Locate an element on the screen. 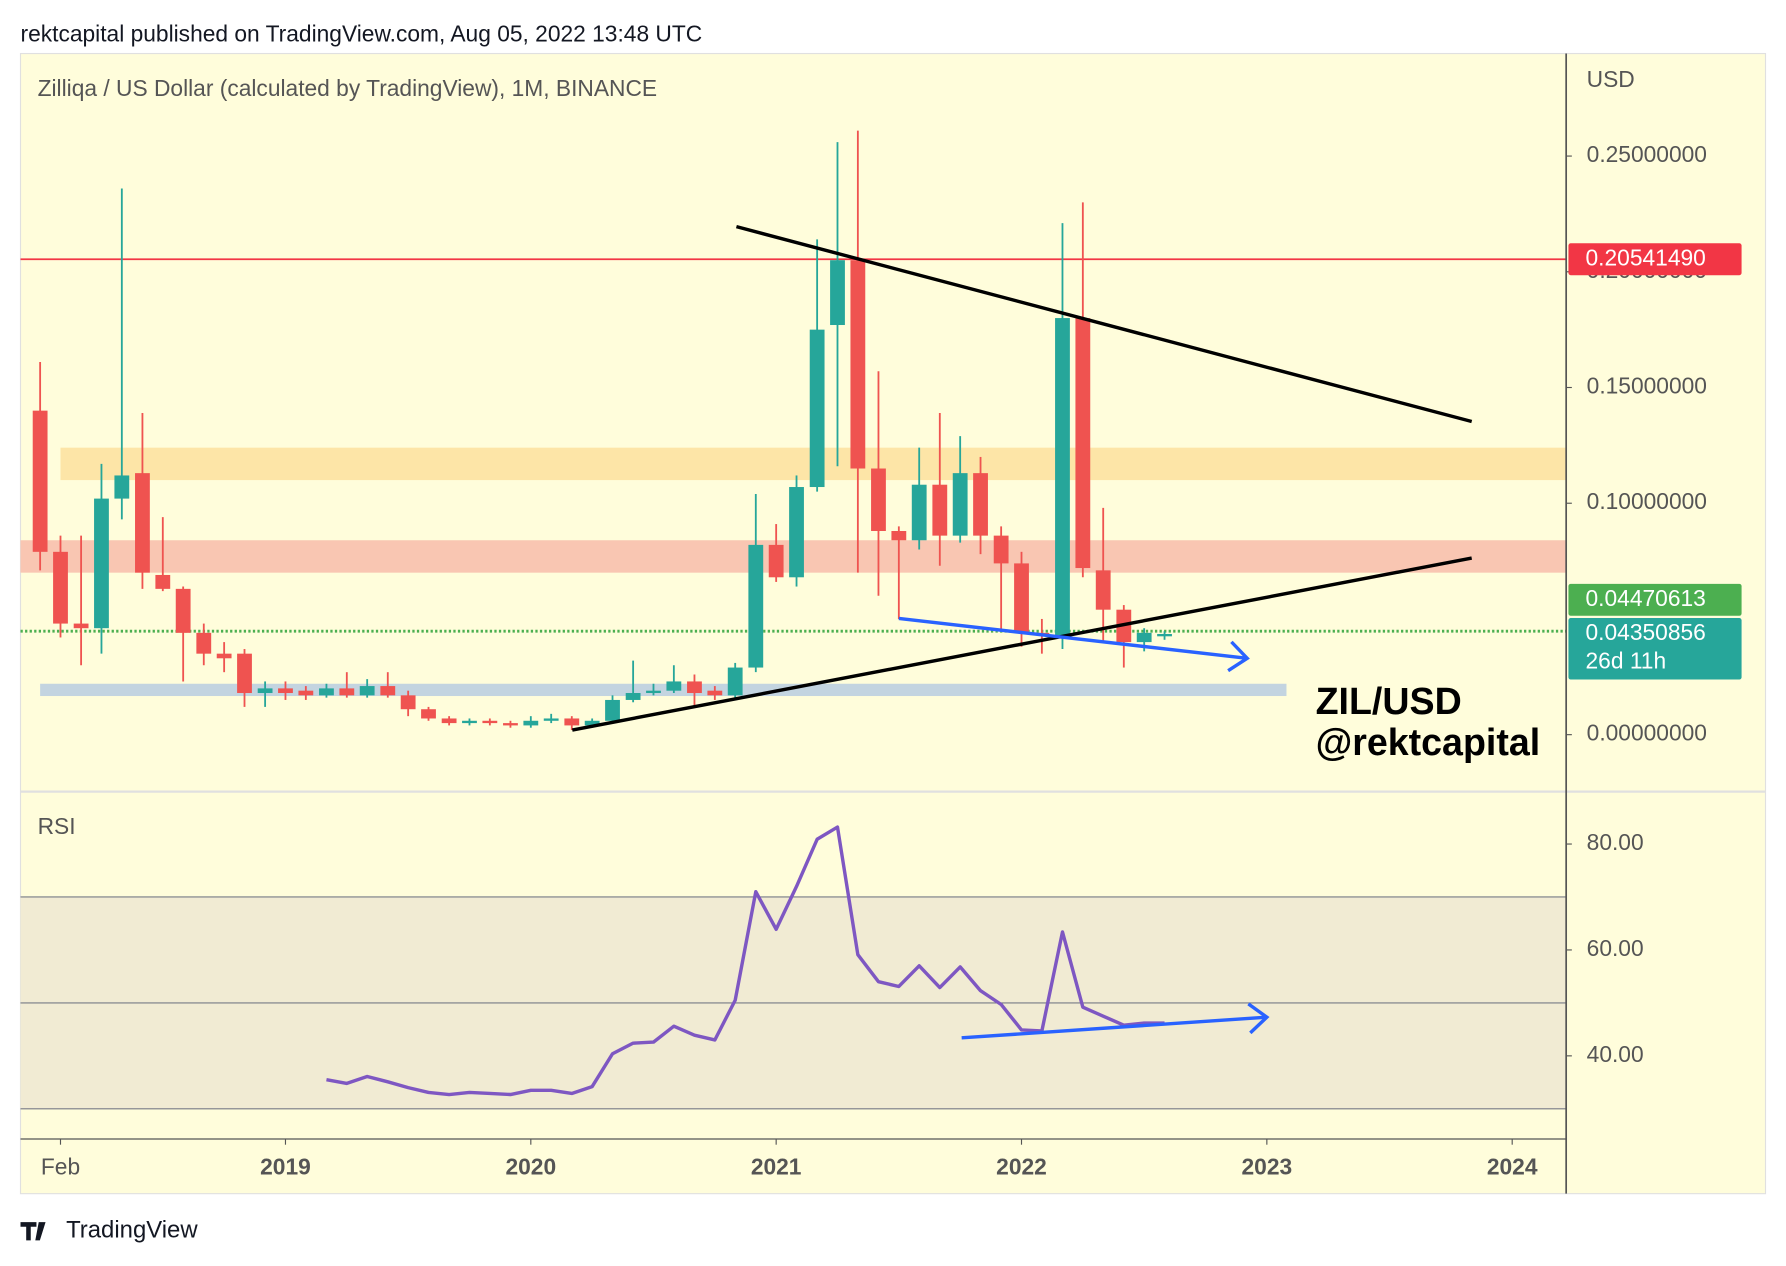  x-tick-label: 2024 is located at coordinates (1512, 1167).